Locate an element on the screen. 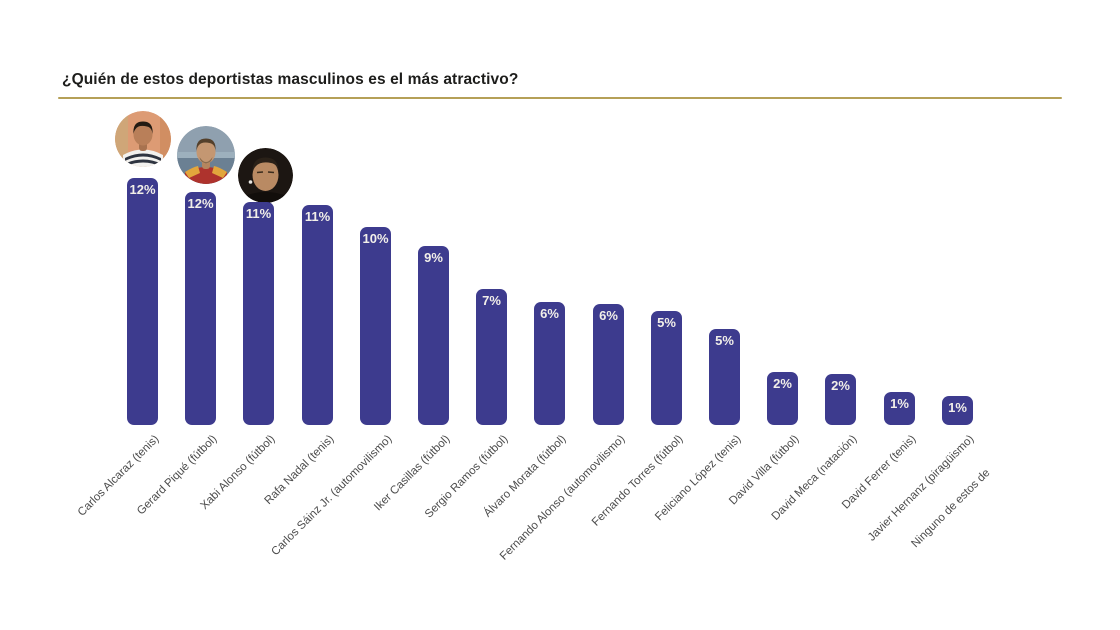  bar-value-xabi-alonso-futbol: 11% is located at coordinates (258, 213).